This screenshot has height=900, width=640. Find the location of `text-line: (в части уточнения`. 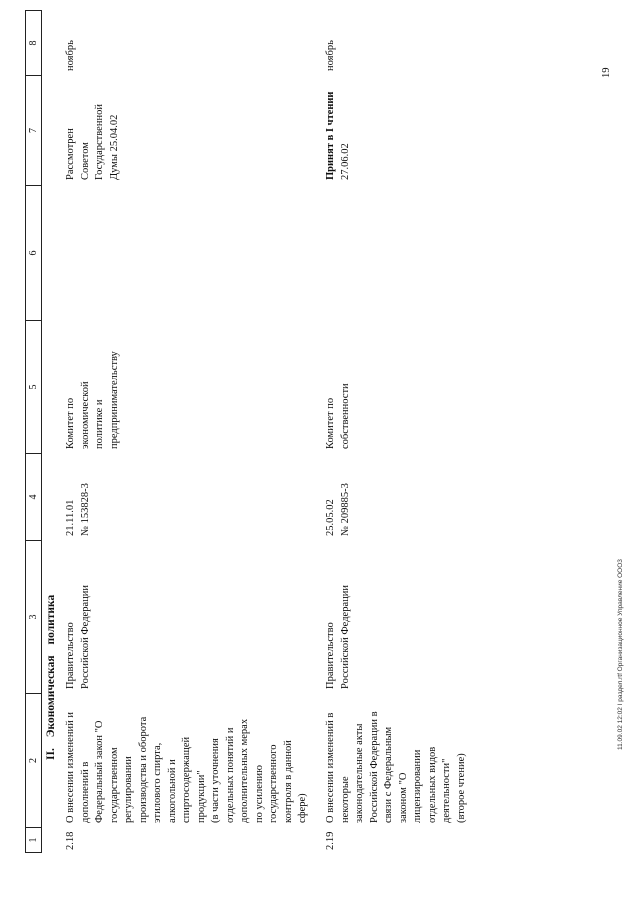

text-line: (в части уточнения is located at coordinates (215, 780).